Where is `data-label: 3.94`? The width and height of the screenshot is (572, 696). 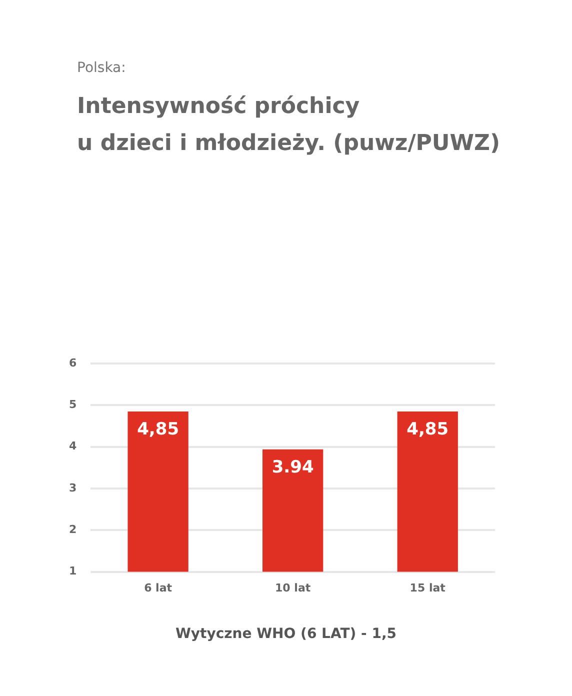 data-label: 3.94 is located at coordinates (293, 467).